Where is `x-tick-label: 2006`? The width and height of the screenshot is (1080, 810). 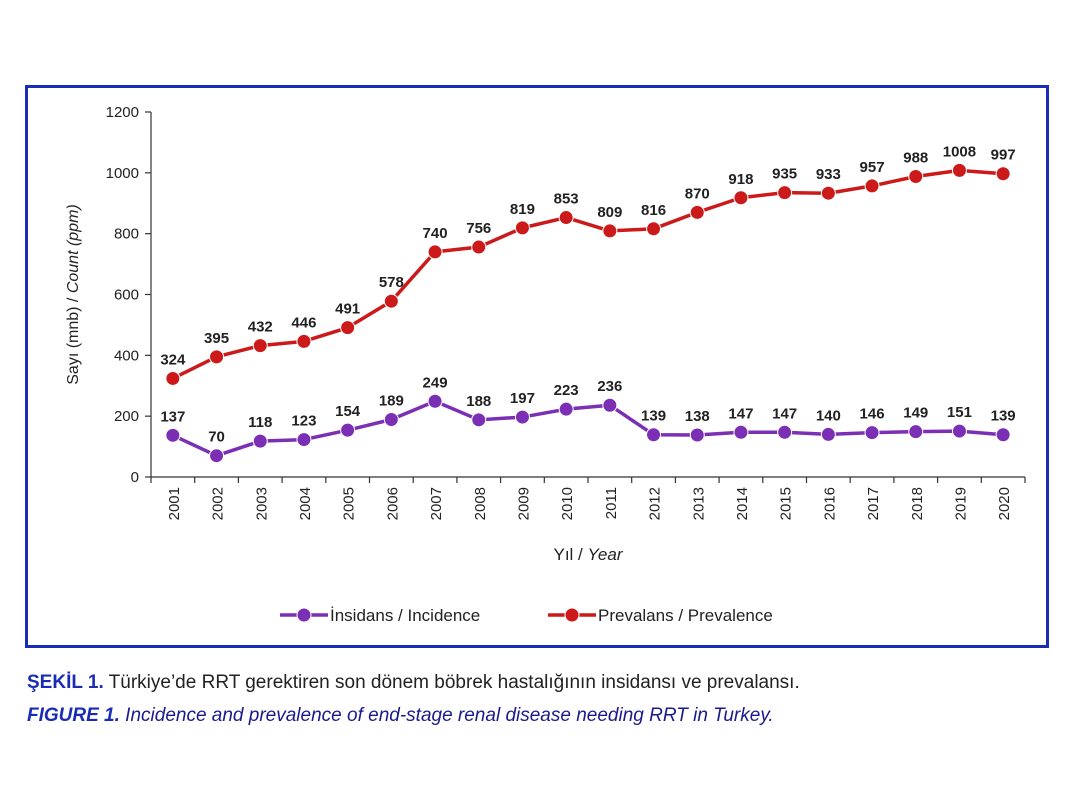 x-tick-label: 2006 is located at coordinates (392, 503).